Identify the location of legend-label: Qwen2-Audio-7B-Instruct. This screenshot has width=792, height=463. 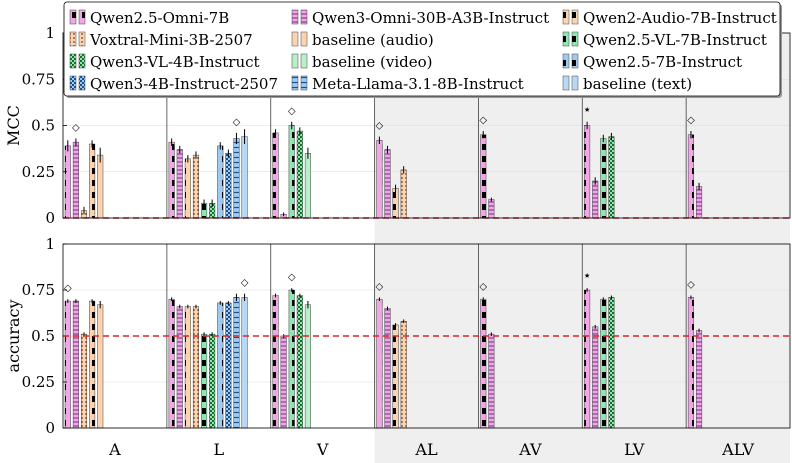
(680, 18).